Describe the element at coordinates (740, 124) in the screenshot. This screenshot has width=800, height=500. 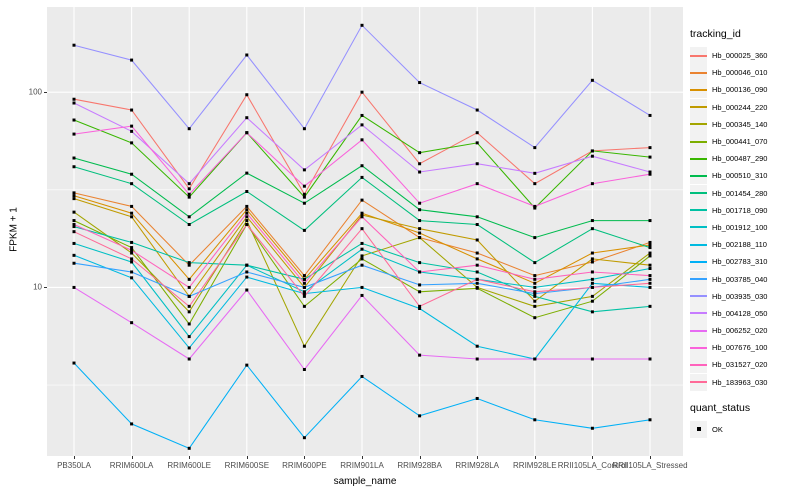
I see `legend-label: Hb_000345_140` at that location.